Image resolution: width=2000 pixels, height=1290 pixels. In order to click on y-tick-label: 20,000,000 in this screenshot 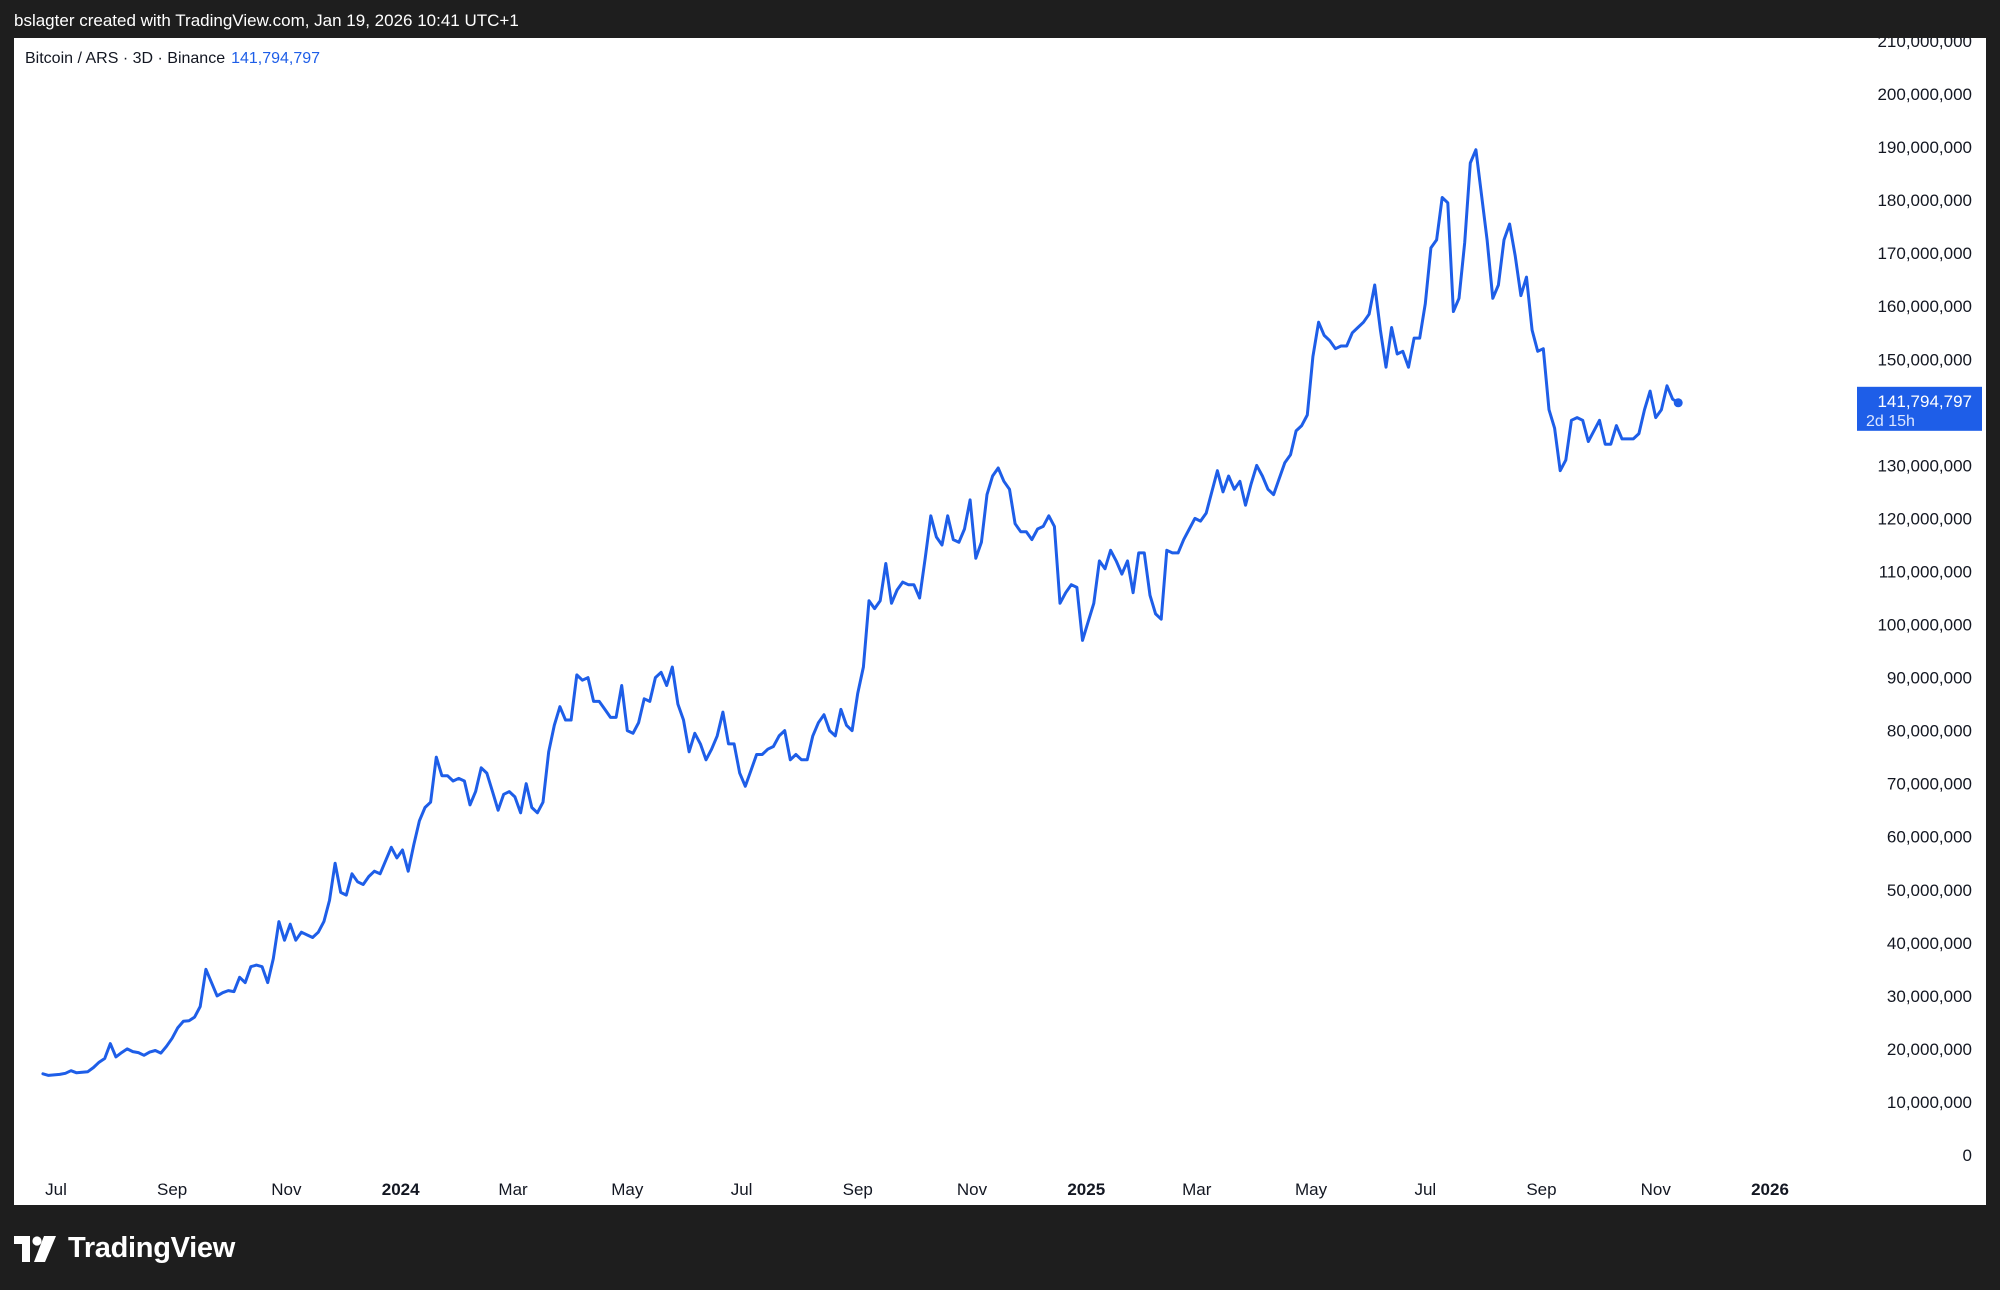, I will do `click(1929, 1049)`.